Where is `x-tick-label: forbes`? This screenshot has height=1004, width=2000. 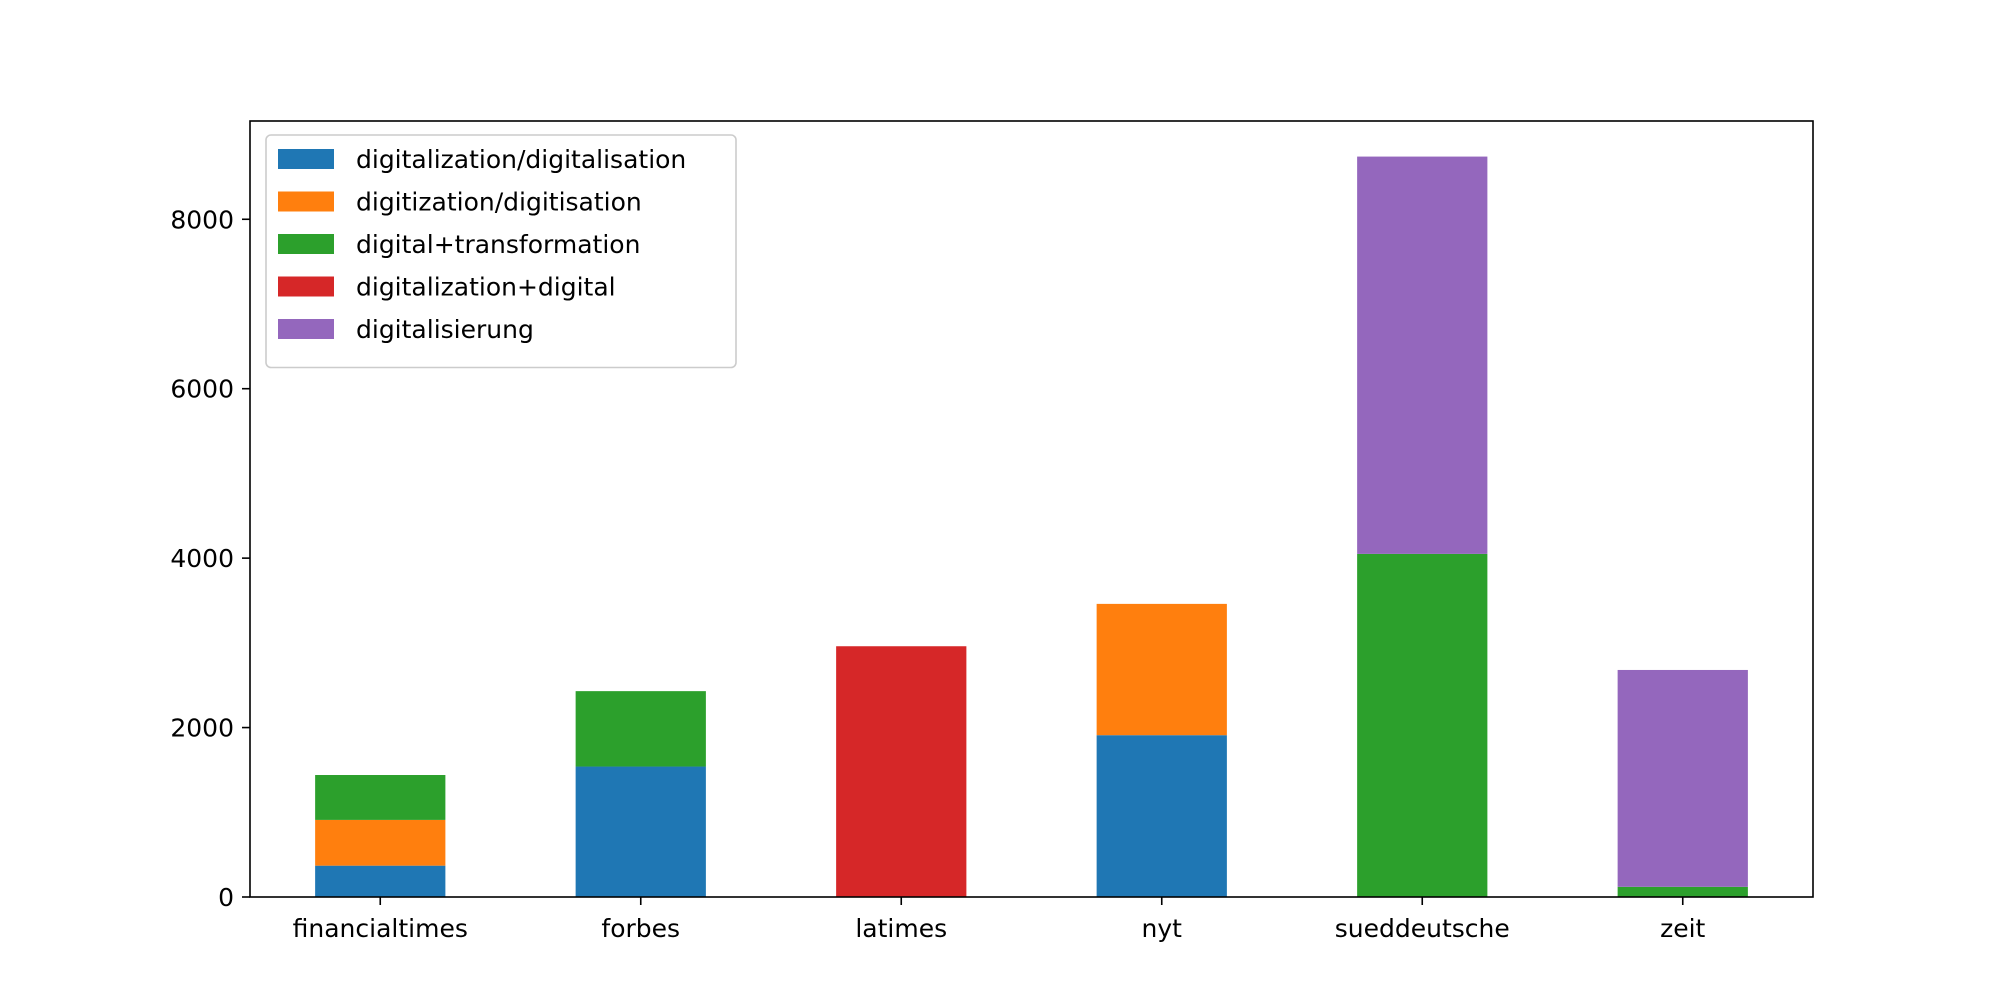 x-tick-label: forbes is located at coordinates (640, 928).